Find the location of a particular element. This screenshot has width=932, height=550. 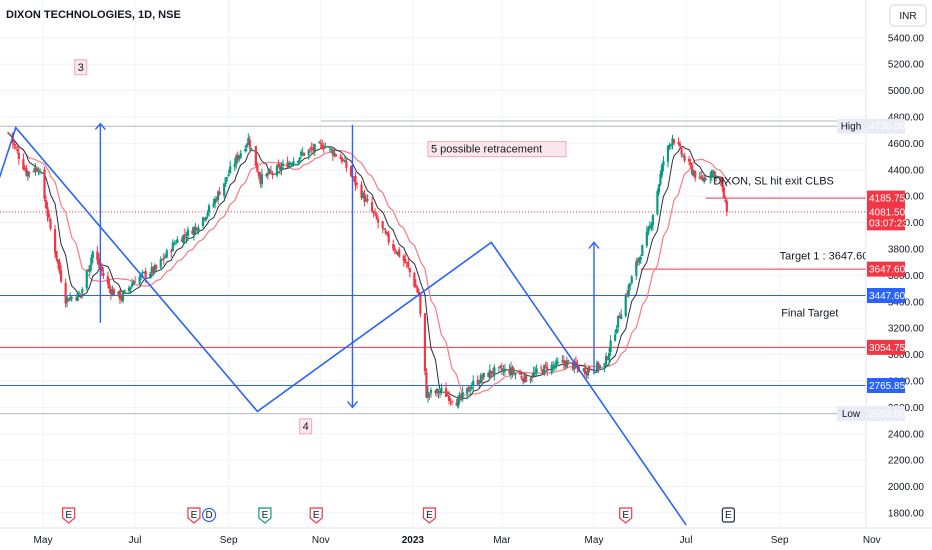

currency-button: INR is located at coordinates (908, 15).